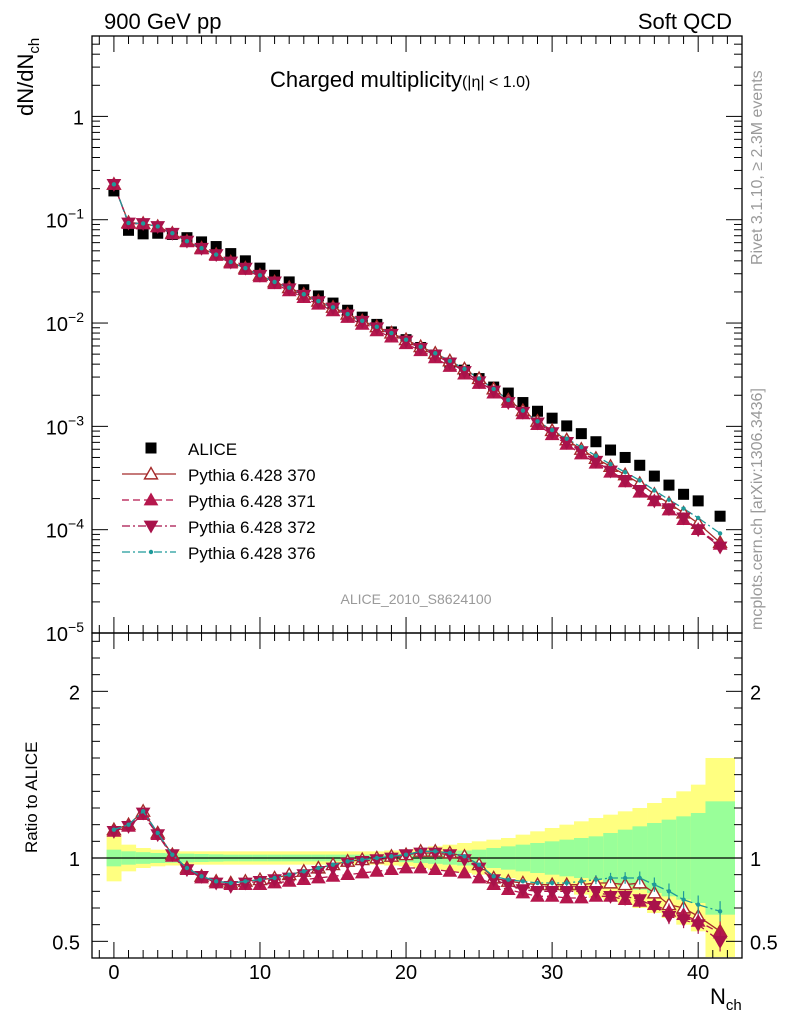 The width and height of the screenshot is (786, 1024). I want to click on ratio-series-group, so click(417, 877).